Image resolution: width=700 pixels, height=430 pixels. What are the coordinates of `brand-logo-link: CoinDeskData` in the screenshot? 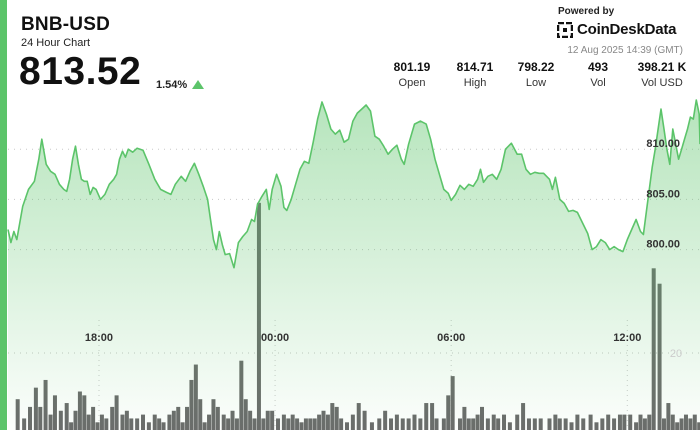 It's located at (616, 29).